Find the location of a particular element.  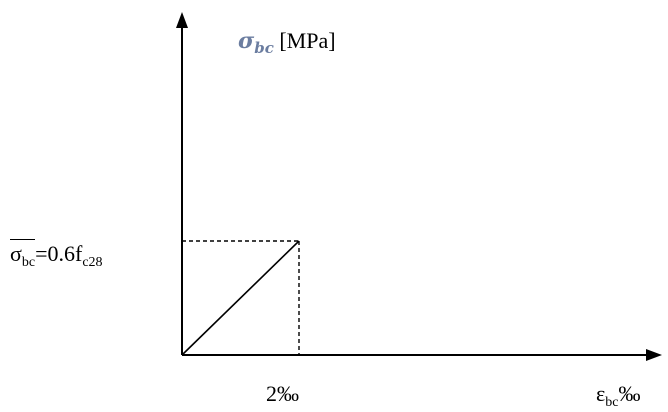

limit-stress-equals: =0.6f is located at coordinates (59, 253).